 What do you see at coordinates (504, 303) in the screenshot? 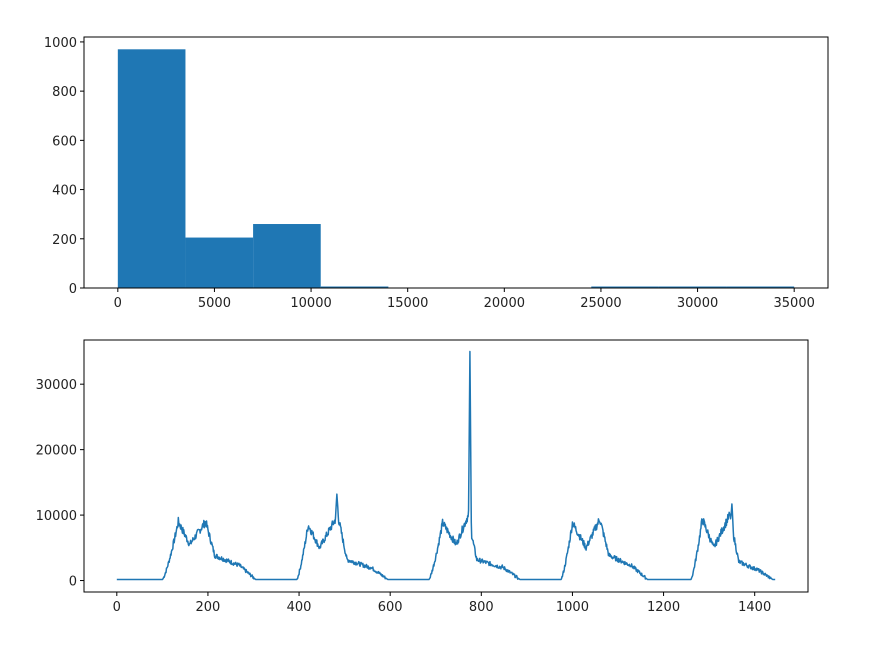
I see `histogram-xtick-label: 20000` at bounding box center [504, 303].